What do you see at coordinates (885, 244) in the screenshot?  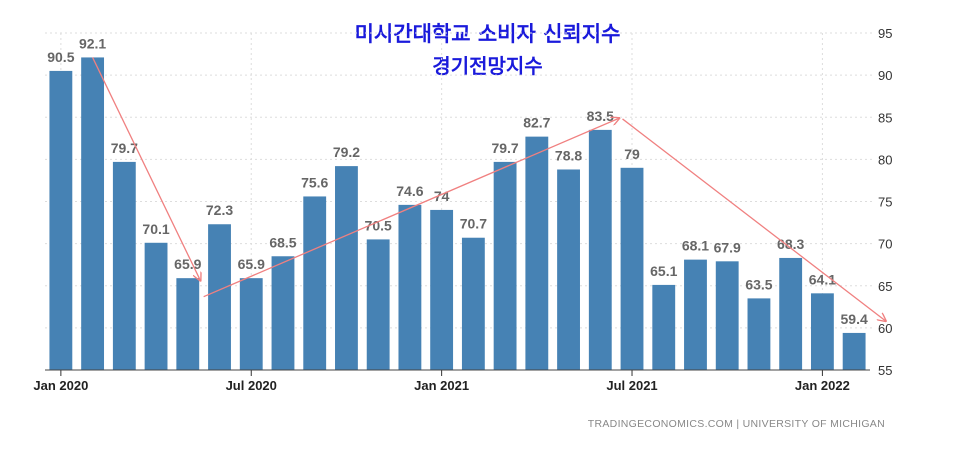 I see `y-tick-label: 70` at bounding box center [885, 244].